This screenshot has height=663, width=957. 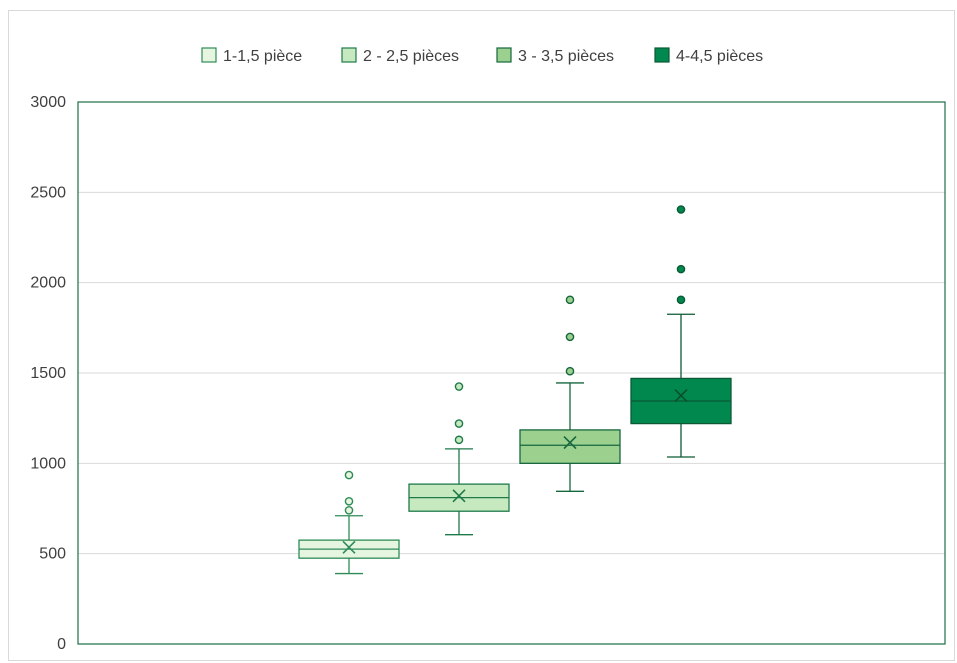 I want to click on legend-label: 2 - 2,5 pièces, so click(x=411, y=56).